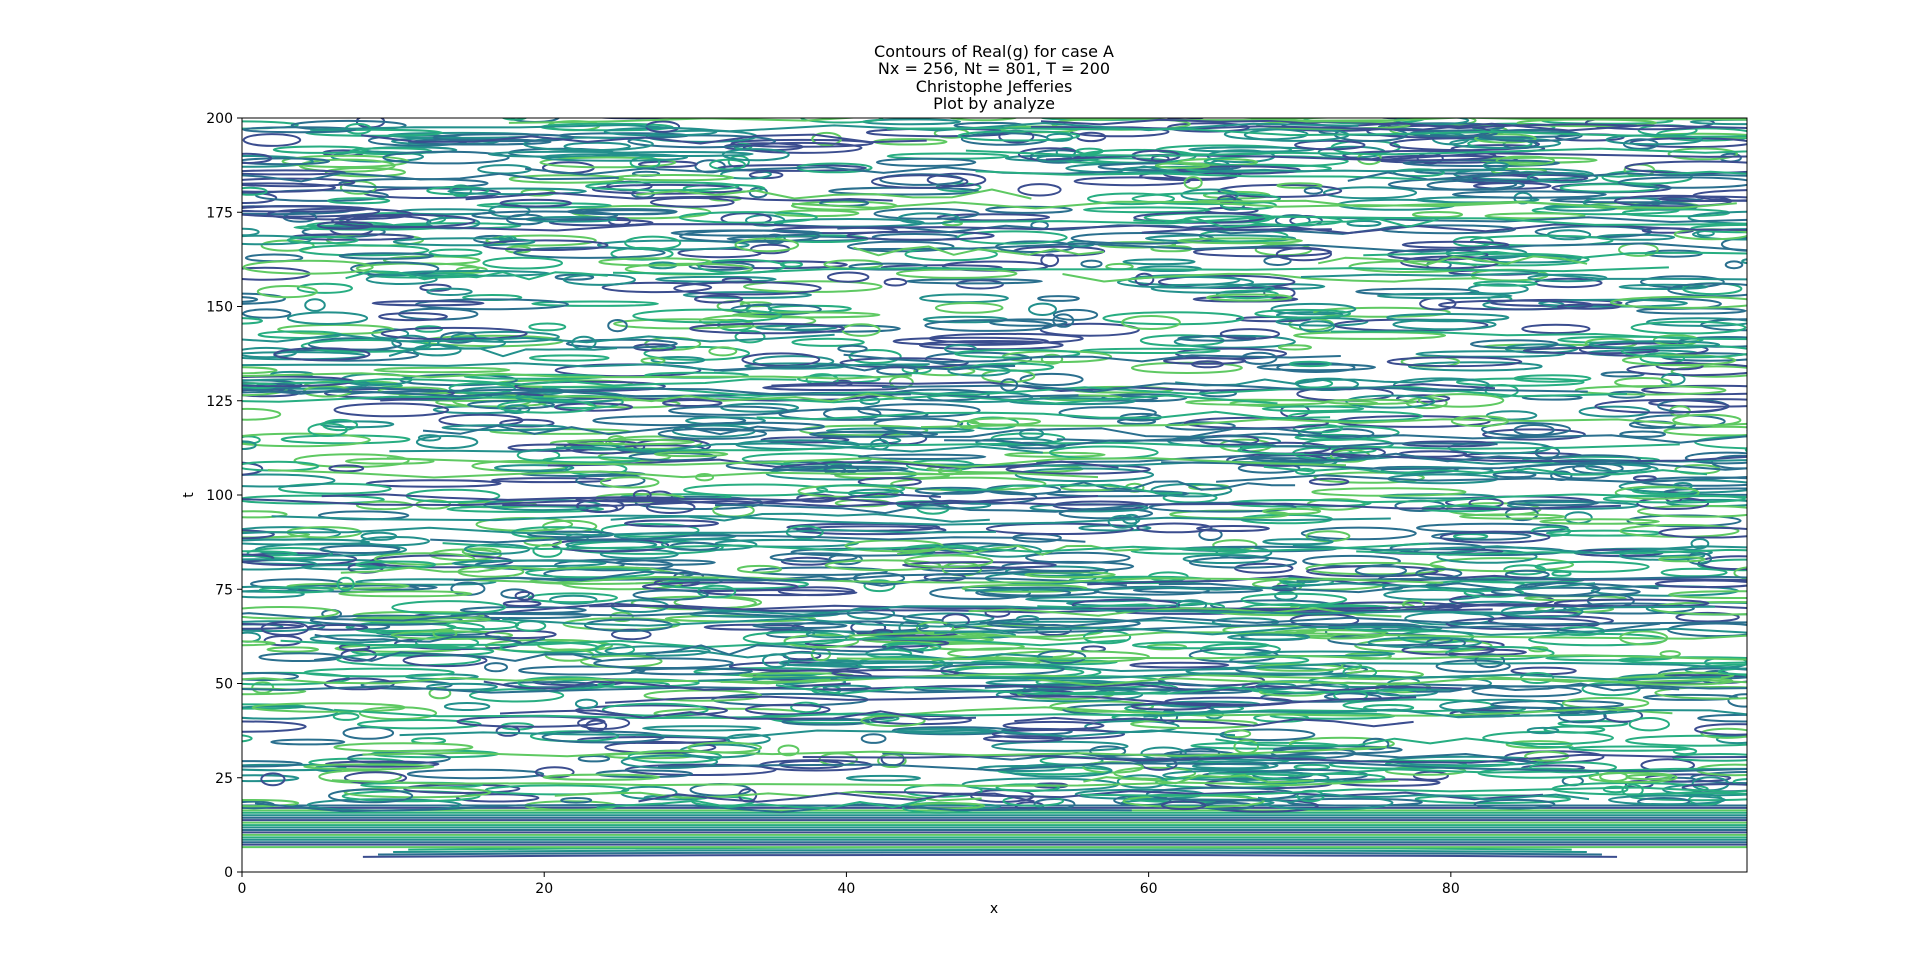 Image resolution: width=1920 pixels, height=968 pixels. I want to click on x-axis-label: x, so click(994, 909).